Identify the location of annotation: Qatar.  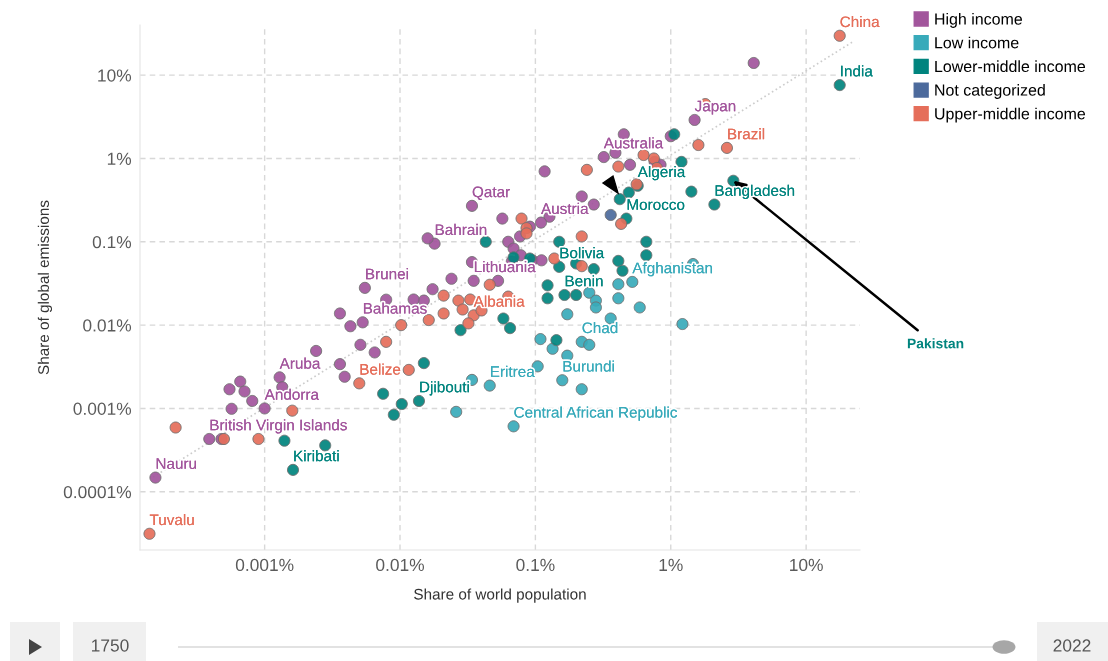
(491, 193).